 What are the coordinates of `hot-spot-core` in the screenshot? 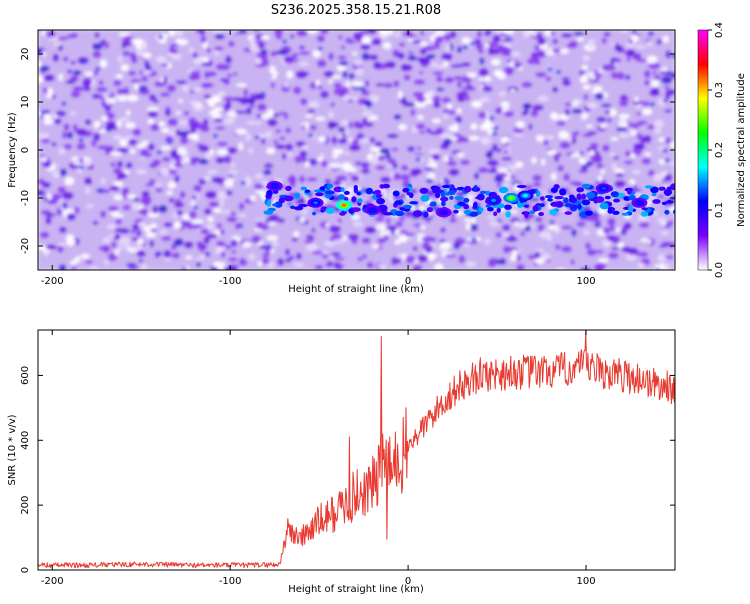 It's located at (525, 196).